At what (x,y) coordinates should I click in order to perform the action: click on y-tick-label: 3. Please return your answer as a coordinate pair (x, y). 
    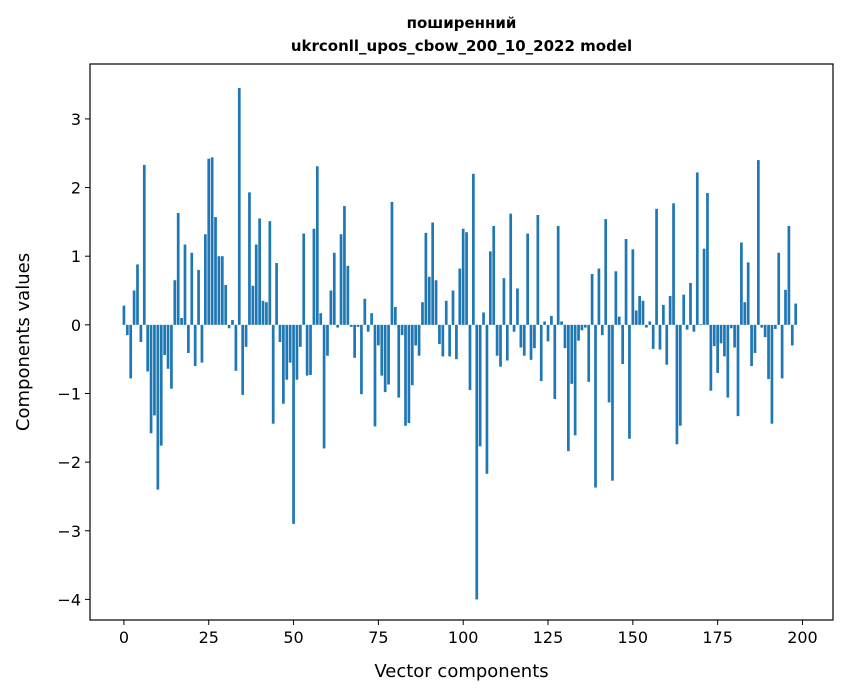
    Looking at the image, I should click on (76, 119).